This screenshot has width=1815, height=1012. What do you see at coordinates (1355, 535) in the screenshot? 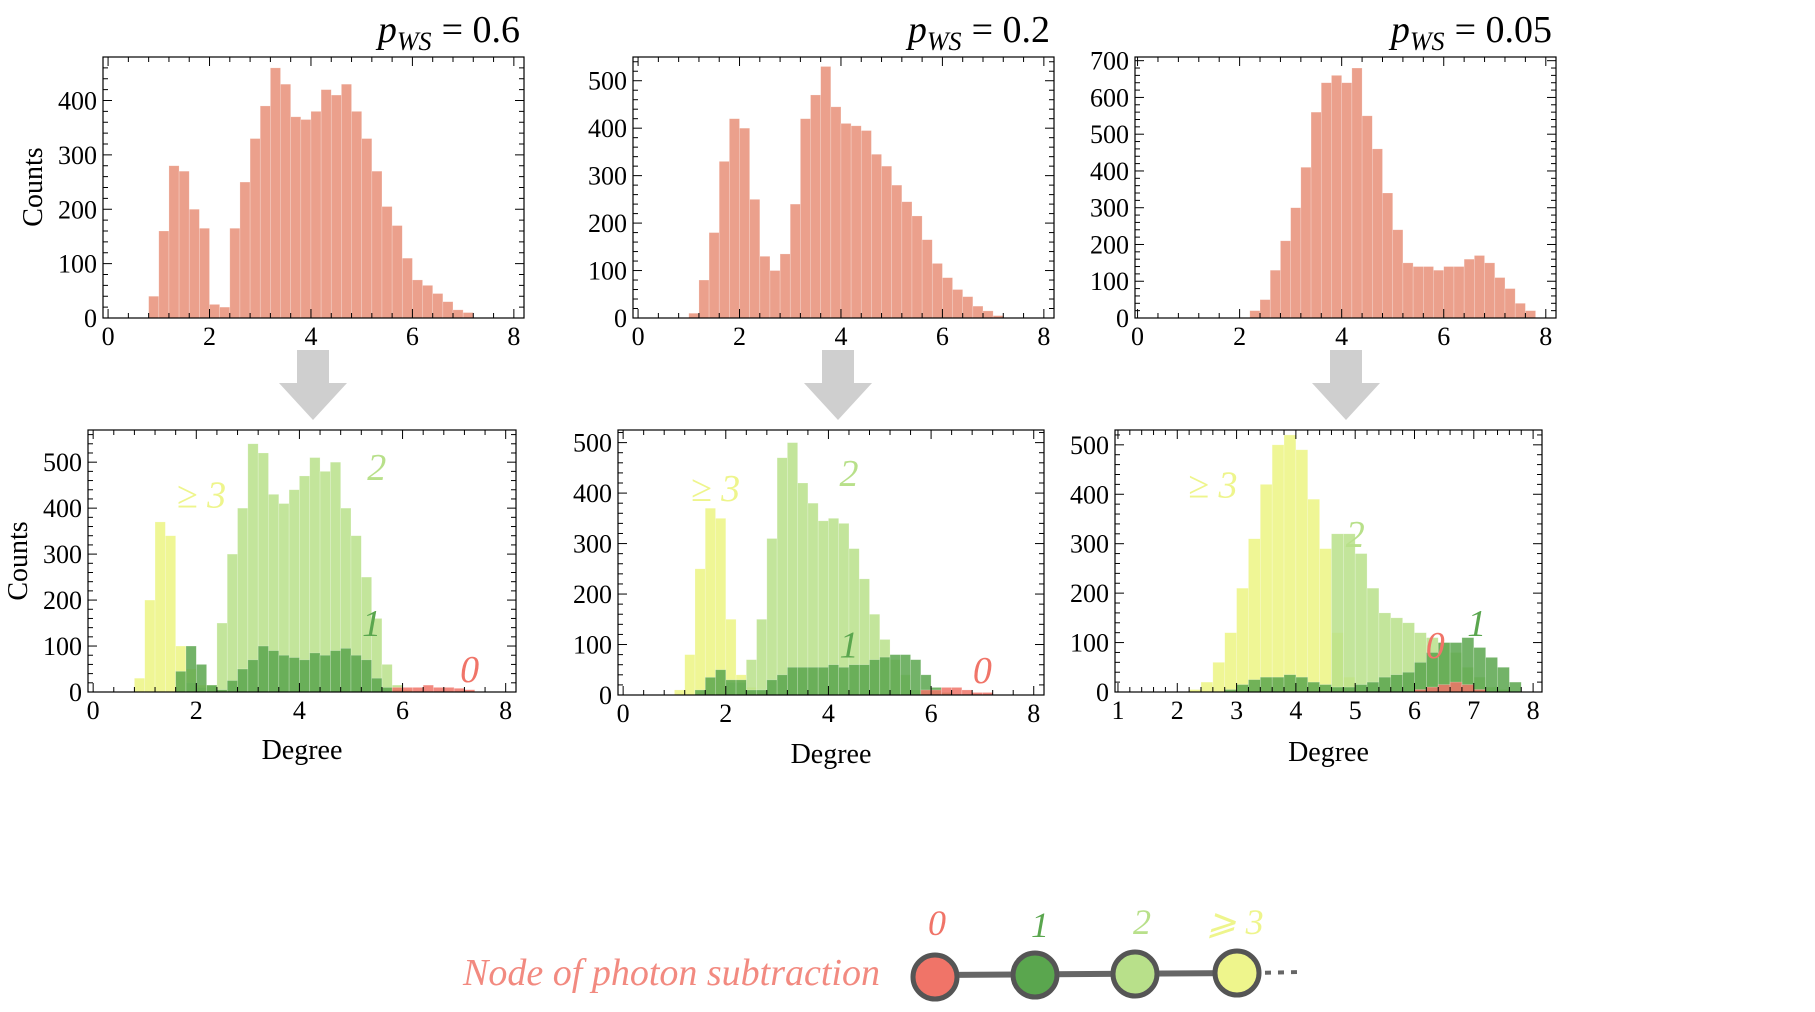
I see `series-annotation: 2` at bounding box center [1355, 535].